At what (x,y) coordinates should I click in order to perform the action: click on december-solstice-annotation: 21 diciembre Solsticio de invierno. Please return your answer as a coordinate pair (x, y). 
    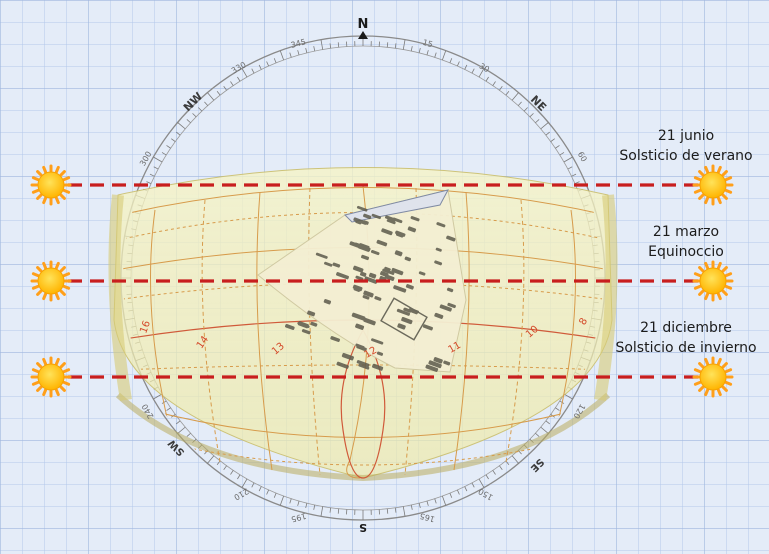
    Looking at the image, I should click on (686, 338).